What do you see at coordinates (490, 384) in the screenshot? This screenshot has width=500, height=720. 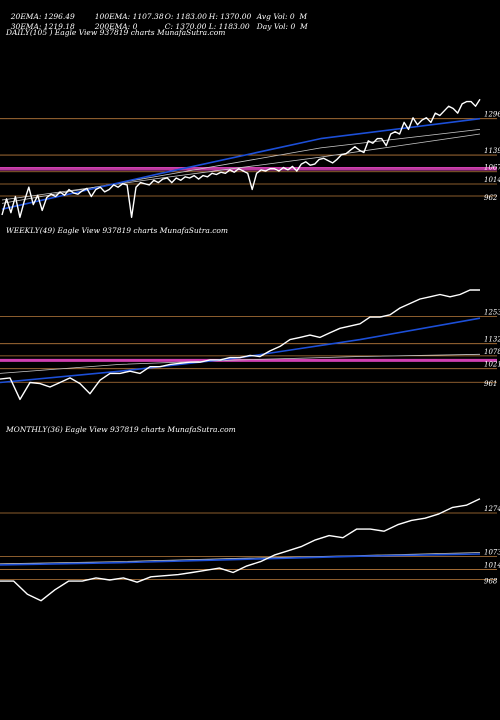 I see `weekly-level-label-961: 961` at bounding box center [490, 384].